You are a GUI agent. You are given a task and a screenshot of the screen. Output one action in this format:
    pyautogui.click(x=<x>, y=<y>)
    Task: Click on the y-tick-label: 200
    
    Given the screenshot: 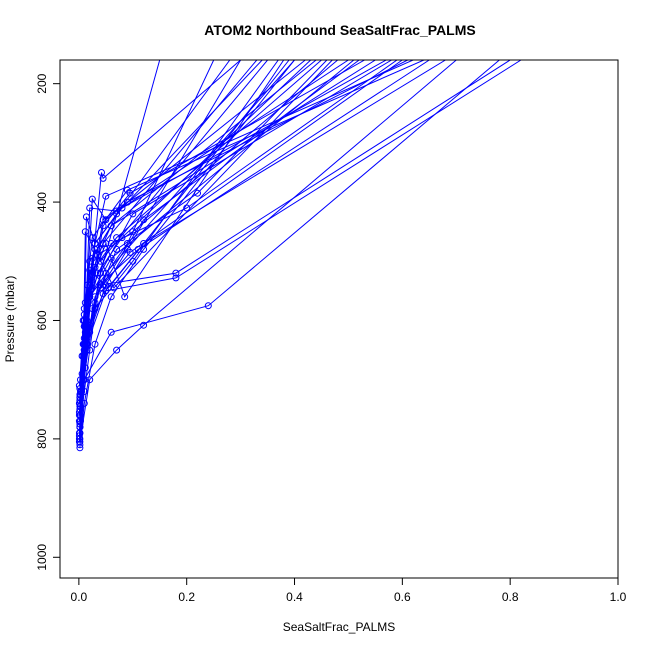 What is the action you would take?
    pyautogui.click(x=42, y=83)
    